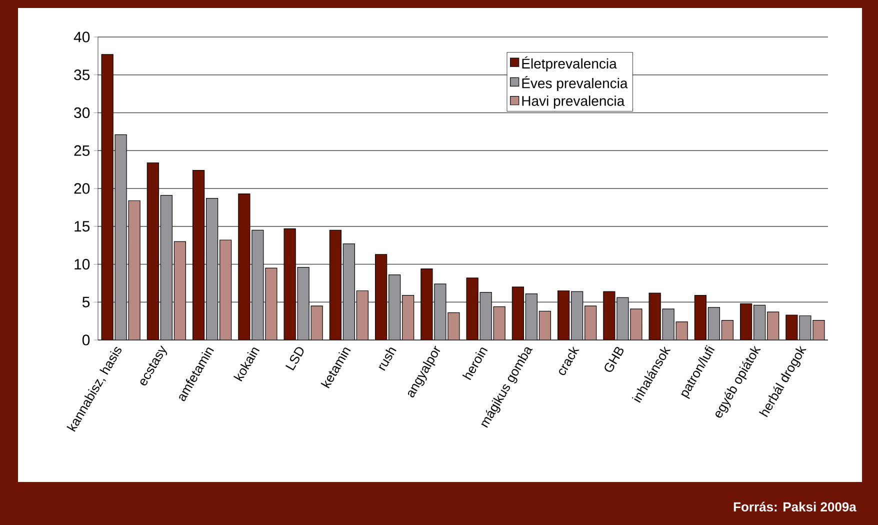  What do you see at coordinates (82, 112) in the screenshot?
I see `y-tick-label: 30` at bounding box center [82, 112].